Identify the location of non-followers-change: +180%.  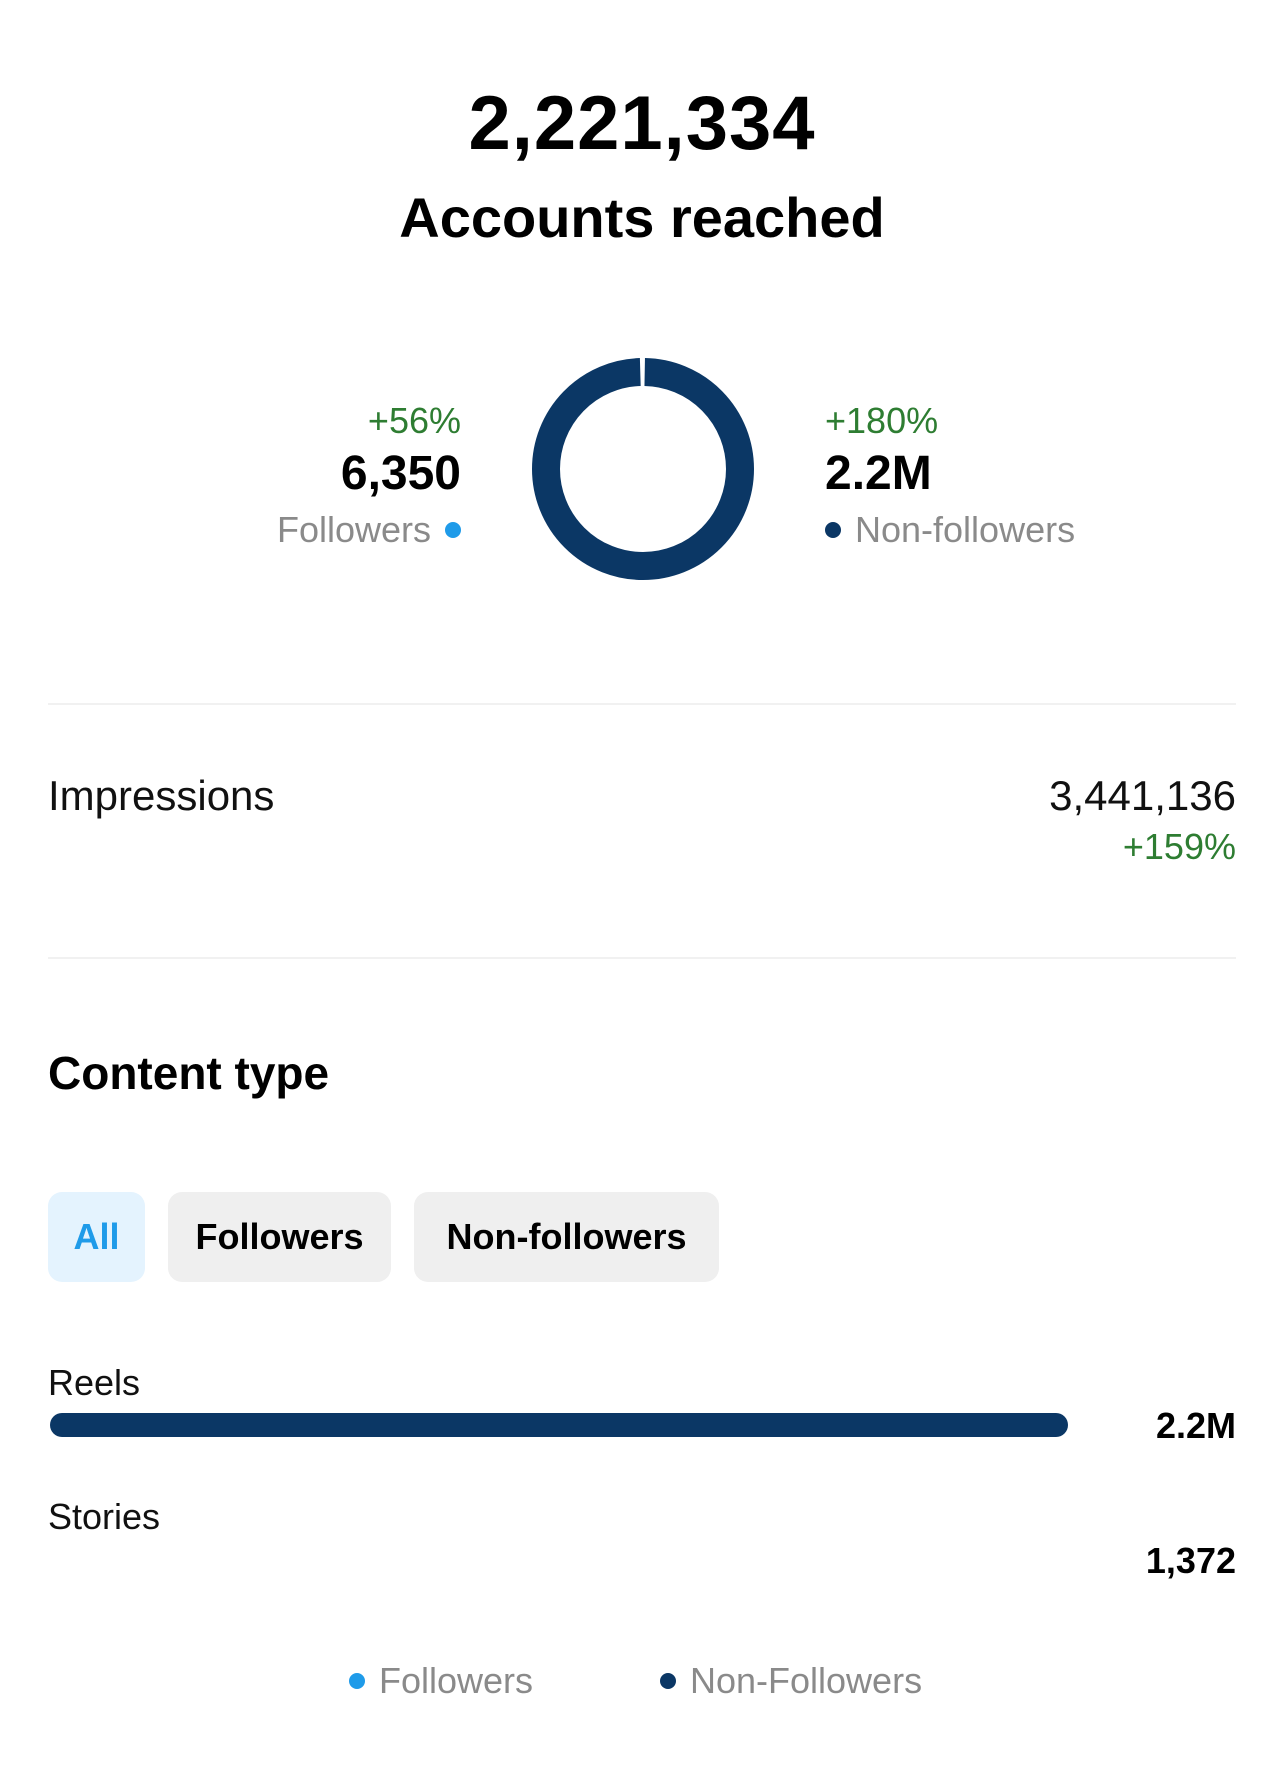
(882, 420).